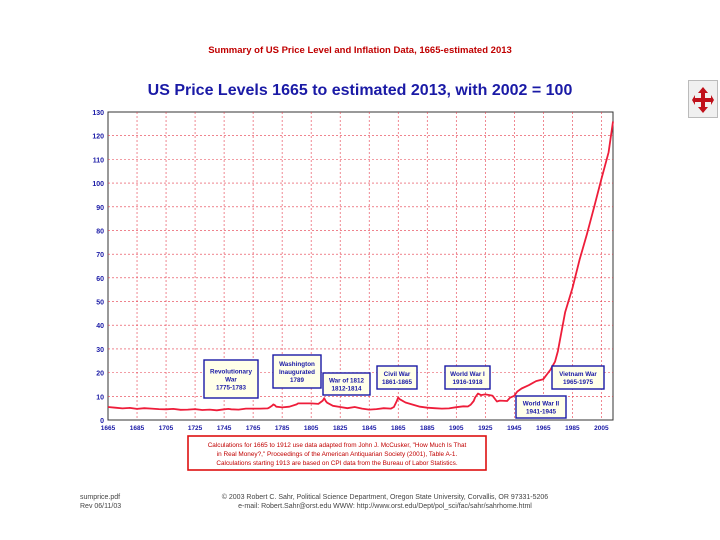 The height and width of the screenshot is (540, 720). I want to click on annotation-label: 1812-1814, so click(346, 389).